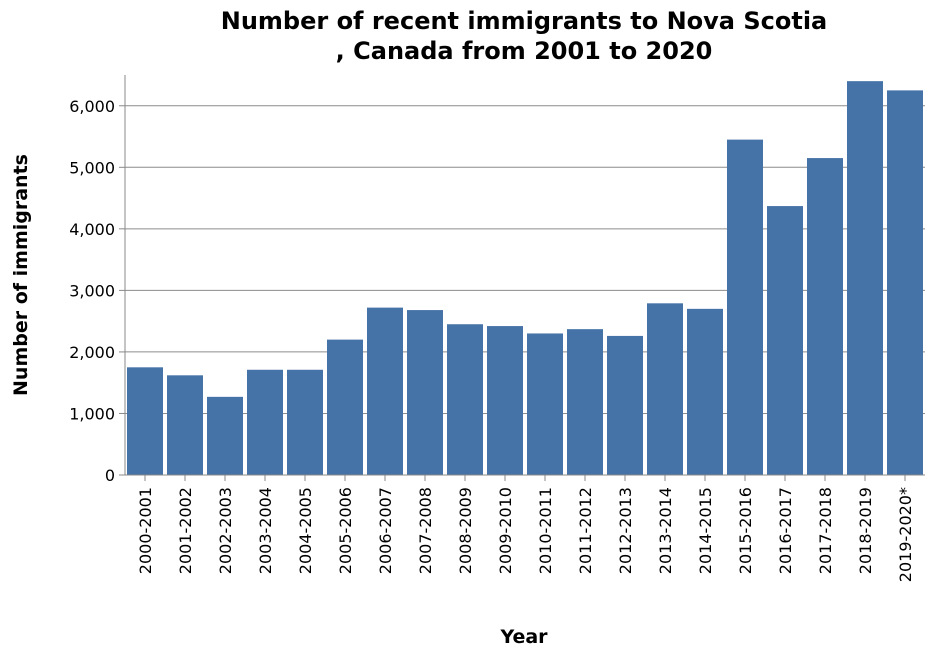  Describe the element at coordinates (524, 51) in the screenshot. I see `chart-title-line-2: , Canada from 2001 to 2020` at that location.